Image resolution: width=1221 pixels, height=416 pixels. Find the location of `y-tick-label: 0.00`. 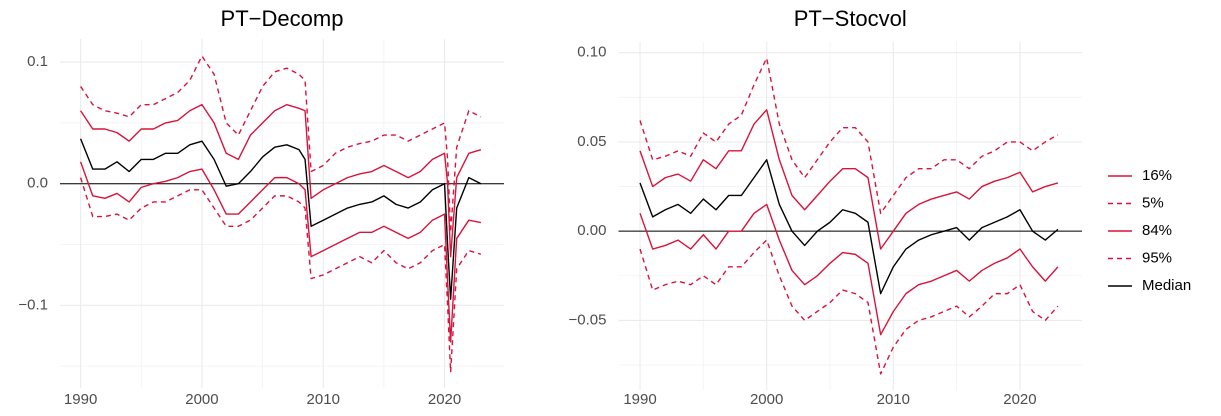

y-tick-label: 0.00 is located at coordinates (591, 230).